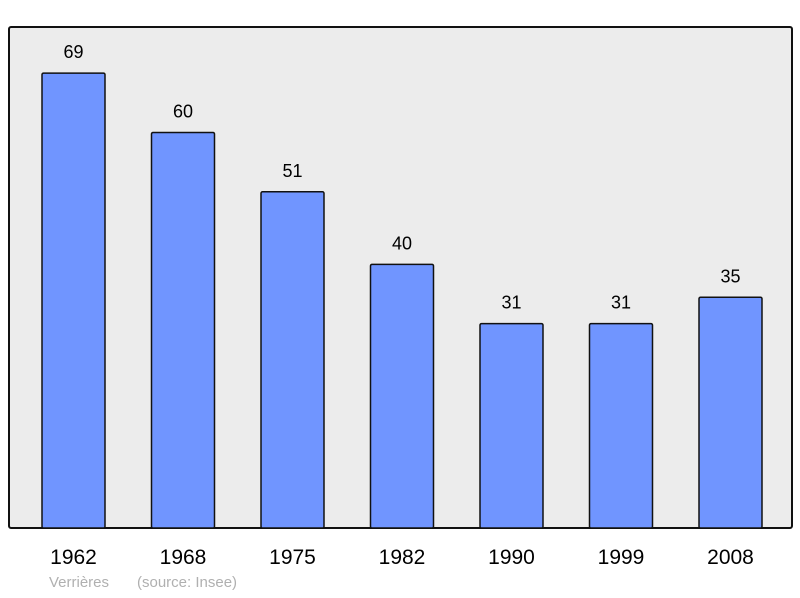 This screenshot has height=598, width=800. What do you see at coordinates (402, 243) in the screenshot?
I see `data-label-1982: 40` at bounding box center [402, 243].